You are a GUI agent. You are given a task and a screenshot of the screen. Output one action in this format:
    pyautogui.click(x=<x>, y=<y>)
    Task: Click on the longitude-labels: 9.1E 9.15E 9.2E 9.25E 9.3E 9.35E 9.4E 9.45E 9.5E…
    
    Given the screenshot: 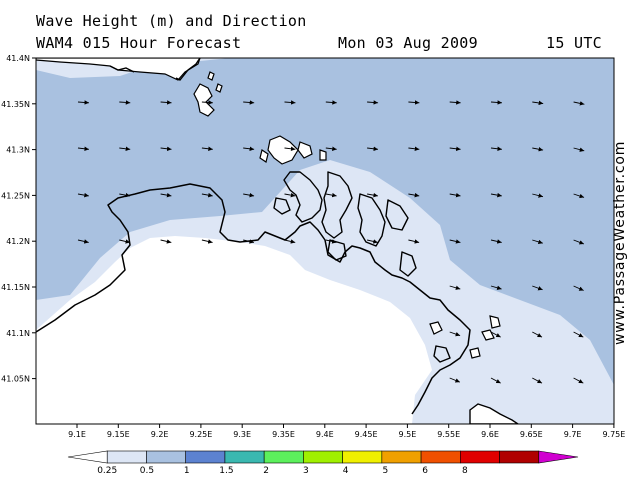 What is the action you would take?
    pyautogui.click(x=346, y=431)
    